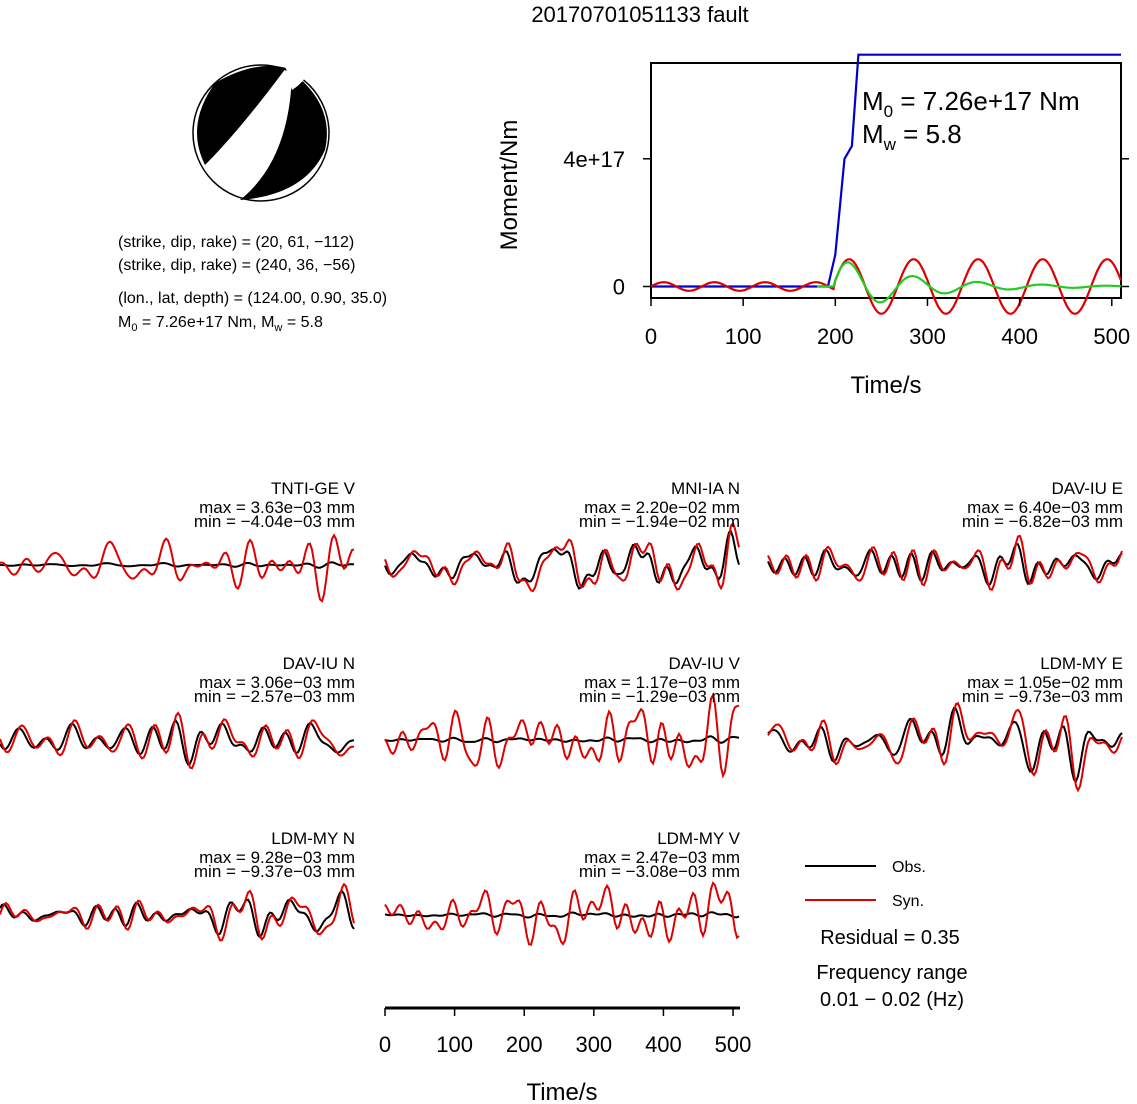 This screenshot has width=1137, height=1104. Describe the element at coordinates (561, 1091) in the screenshot. I see `waveform-xlabel: Time/s` at that location.